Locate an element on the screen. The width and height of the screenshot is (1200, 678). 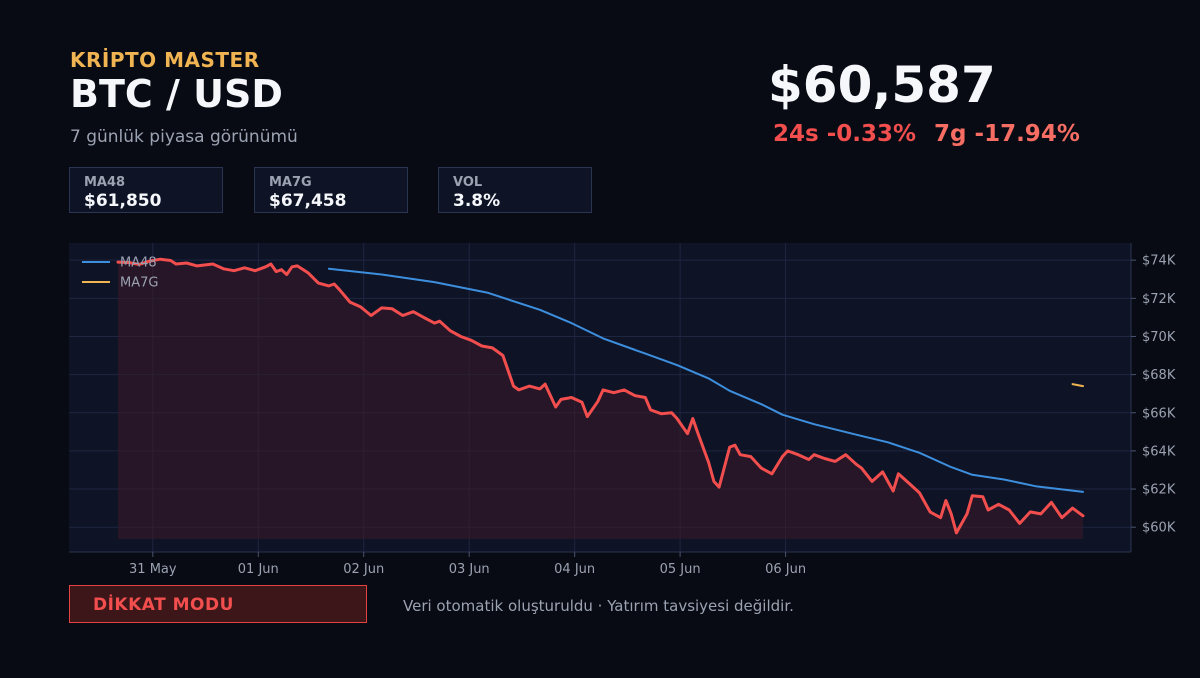
subtitle: 7 günlük piyasa görünümü is located at coordinates (184, 137).